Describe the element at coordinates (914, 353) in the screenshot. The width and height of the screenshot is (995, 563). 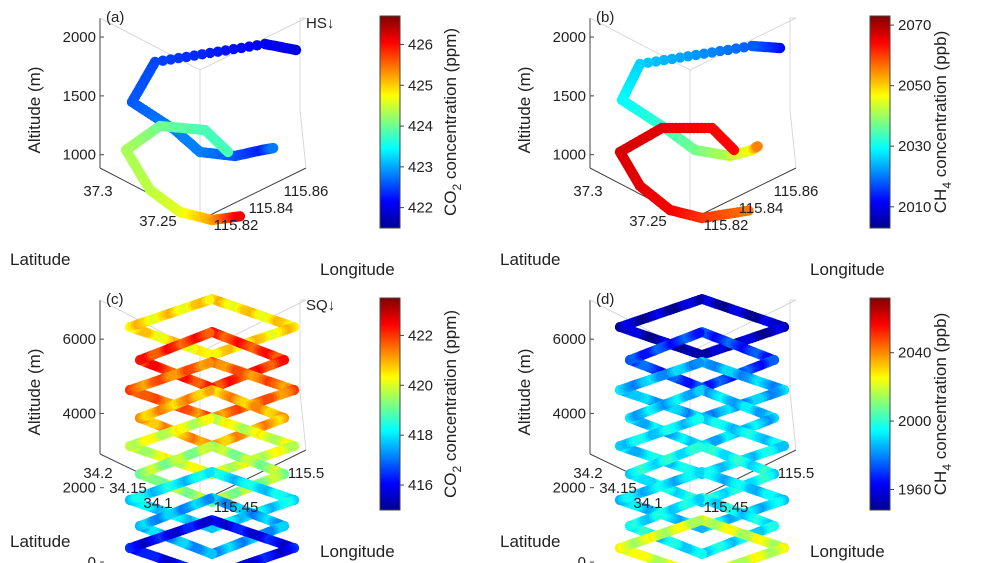
I see `colorbar-tick-label: 2040` at that location.